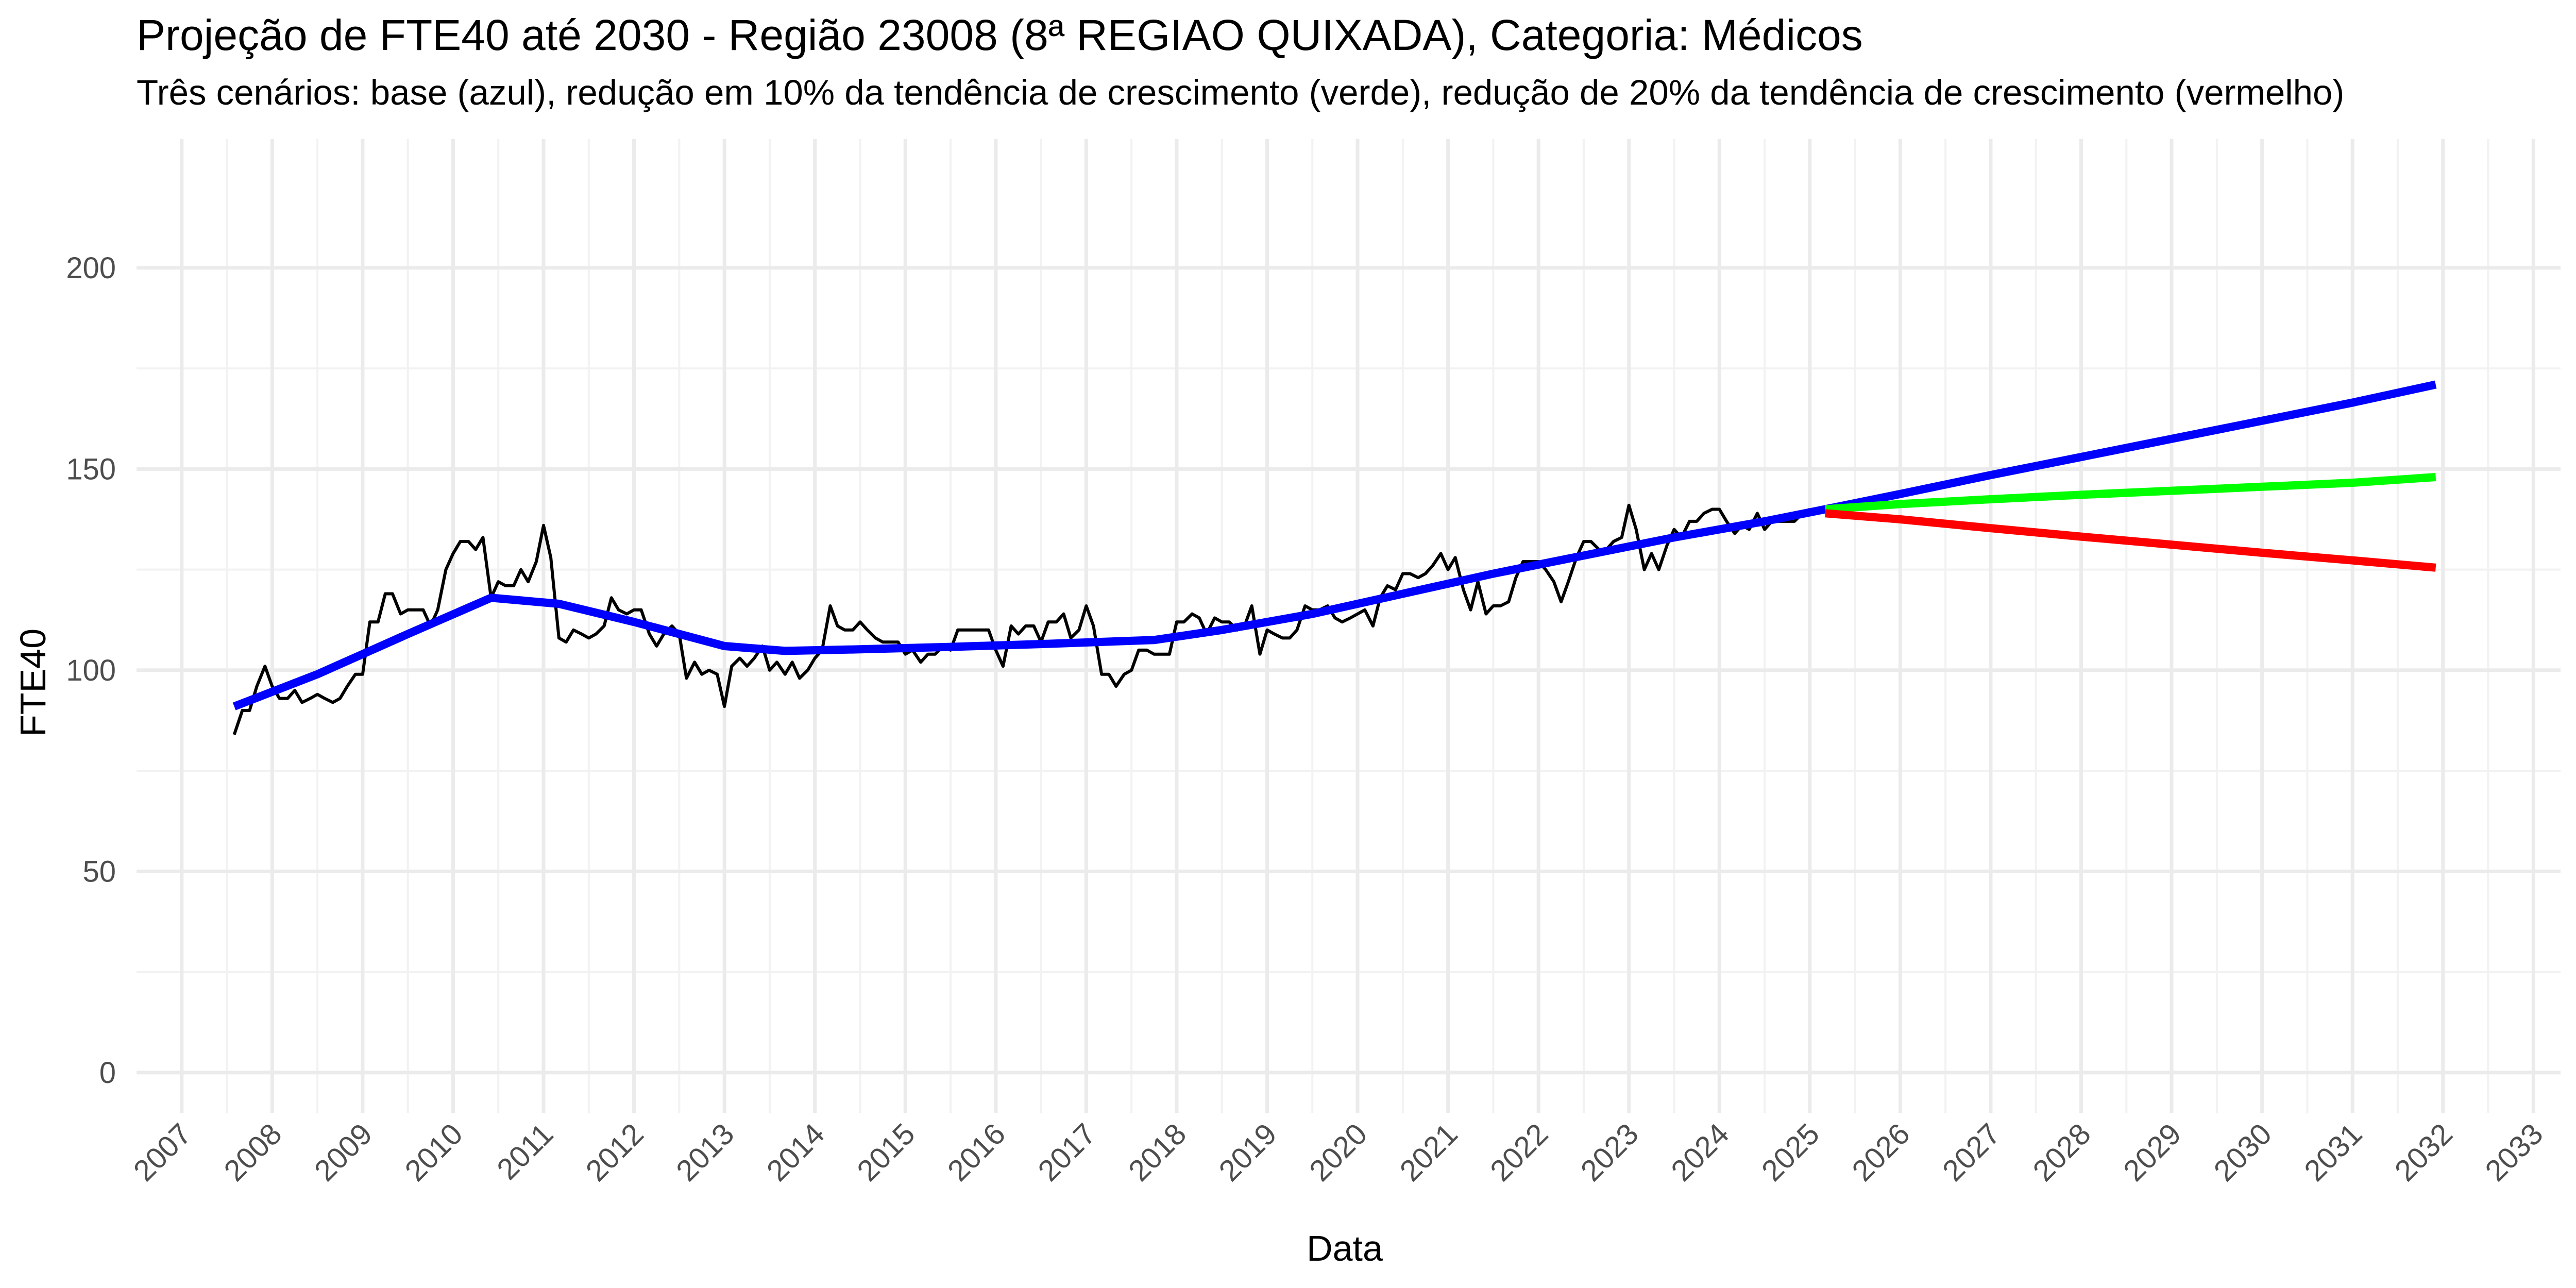 Image resolution: width=2576 pixels, height=1288 pixels. What do you see at coordinates (2243, 1152) in the screenshot?
I see `x-tick-label: 2030` at bounding box center [2243, 1152].